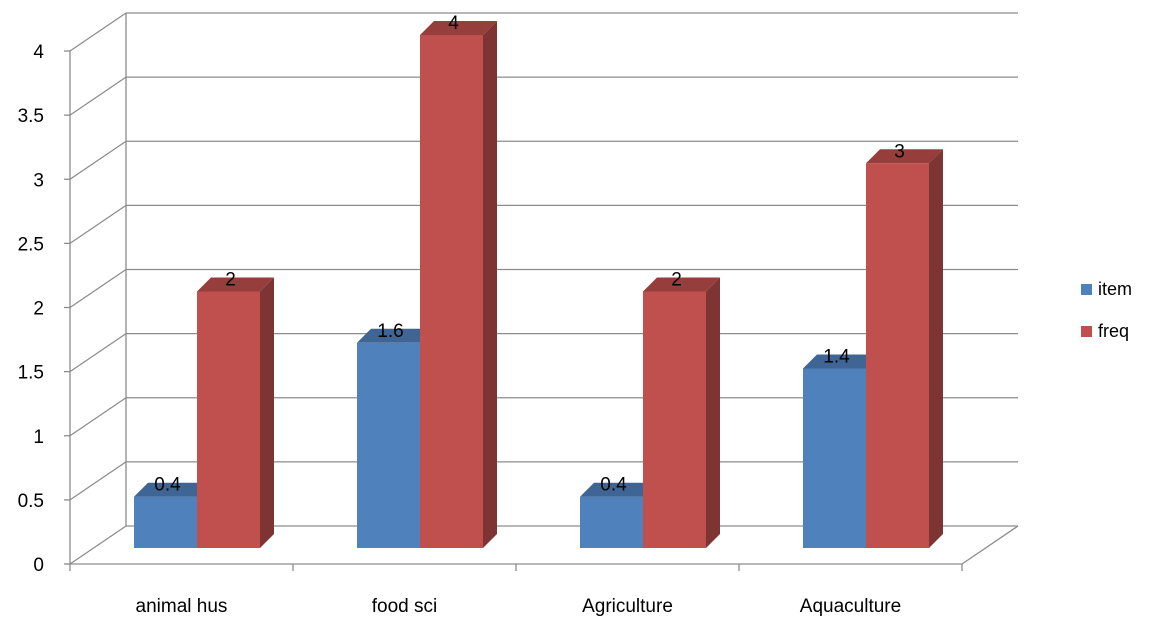 The height and width of the screenshot is (617, 1166). I want to click on legend-label-freq: freq, so click(1114, 330).